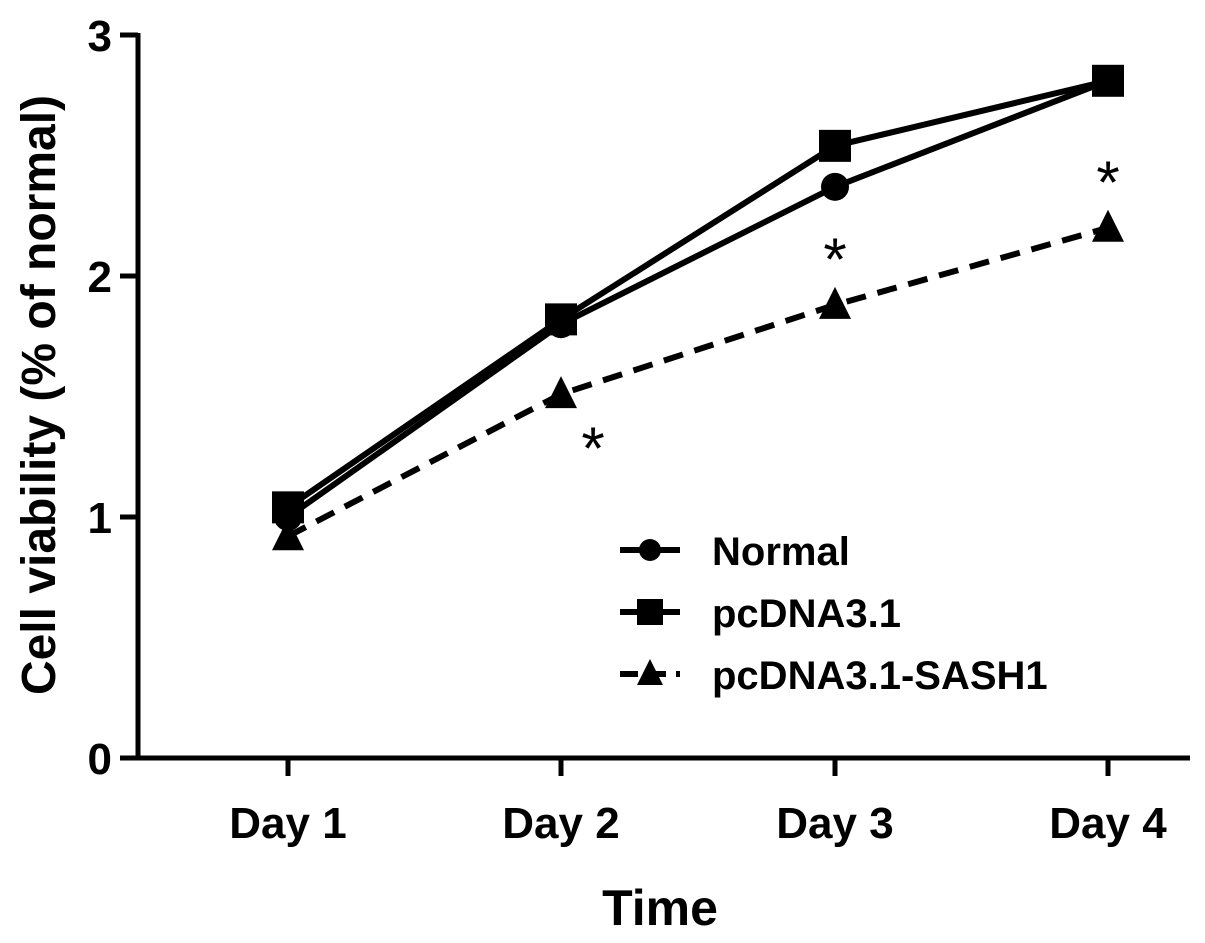 This screenshot has height=943, width=1205. What do you see at coordinates (781, 552) in the screenshot?
I see `legend-label: Normal` at bounding box center [781, 552].